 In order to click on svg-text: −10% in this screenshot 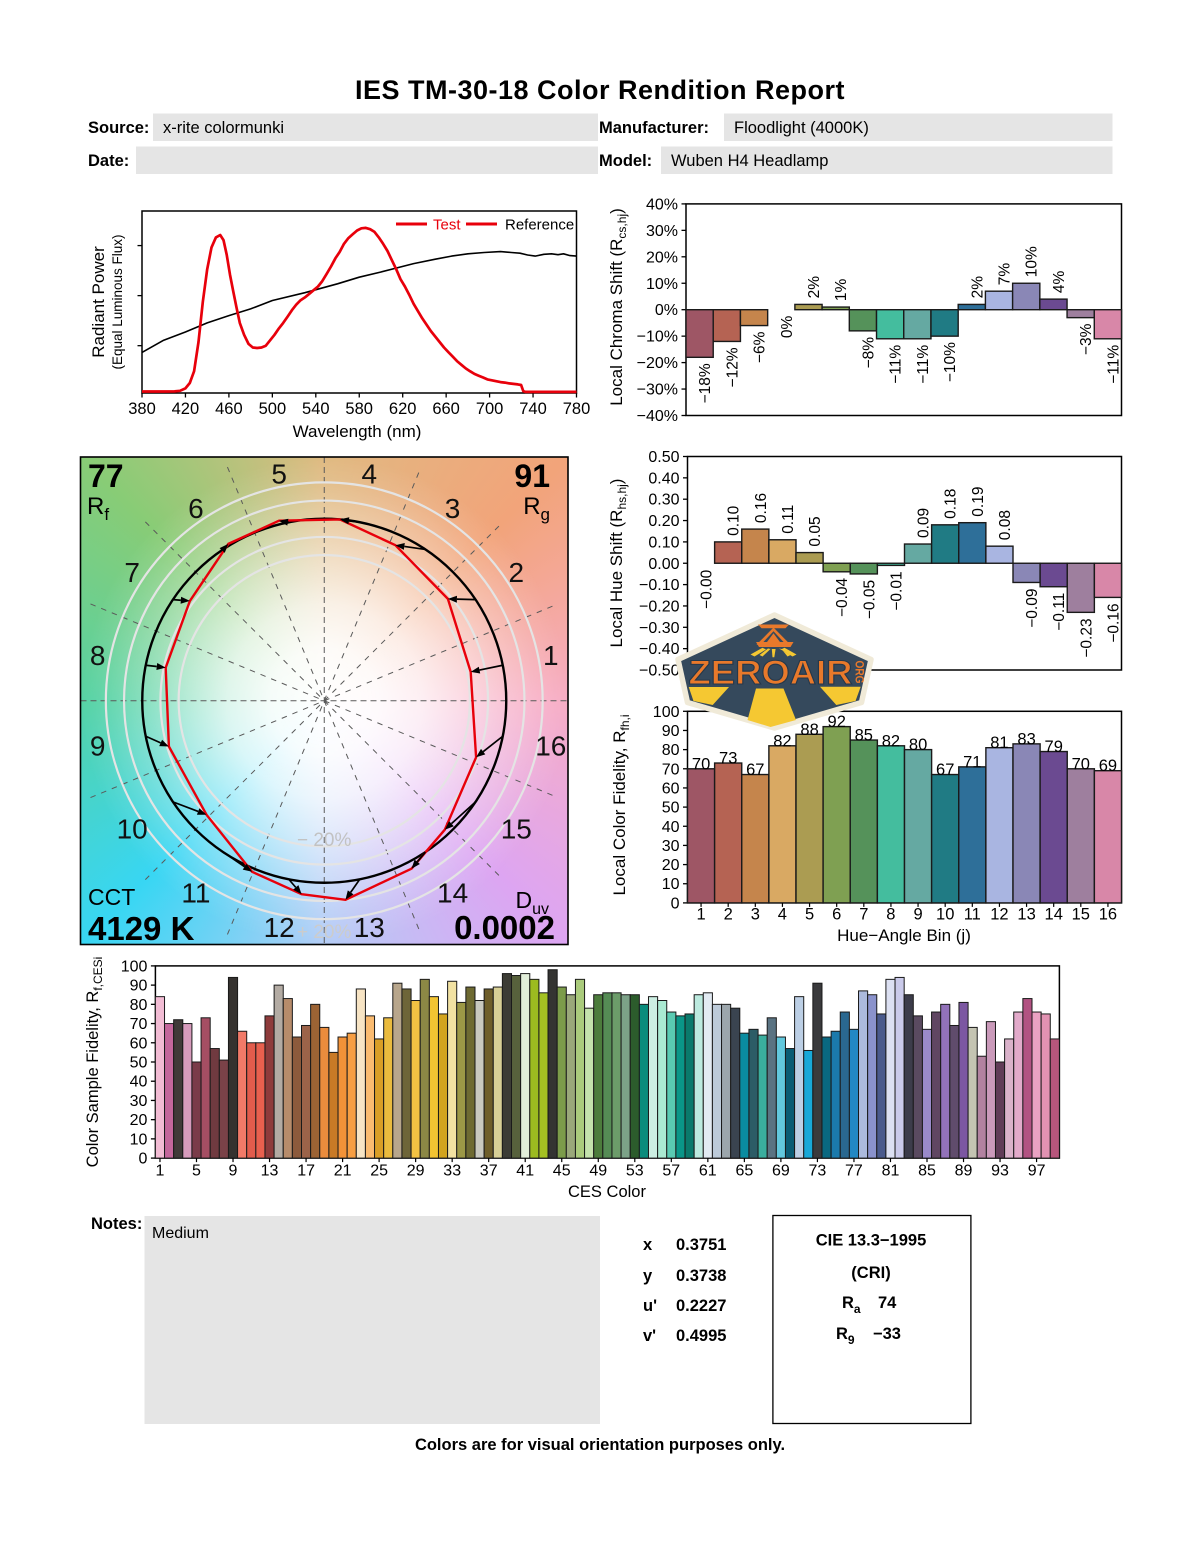, I will do `click(657, 337)`.